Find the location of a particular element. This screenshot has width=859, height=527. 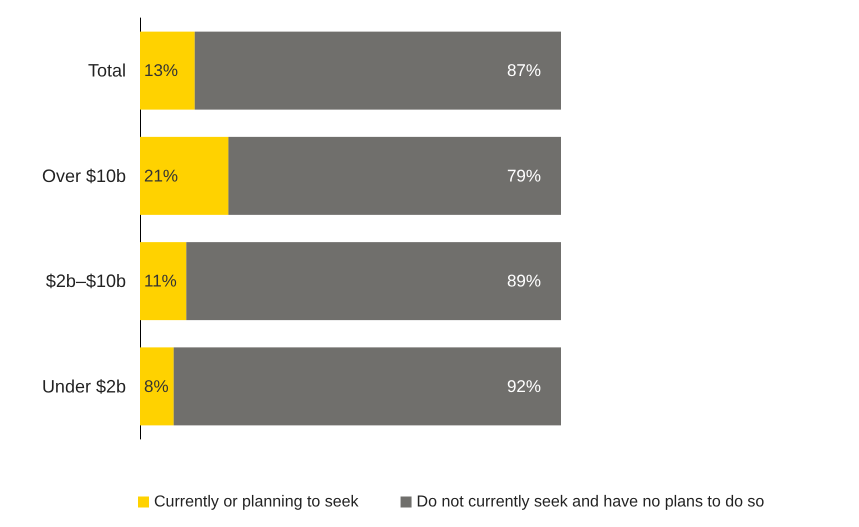

legend-label: Do not currently seek and have no plans to do so is located at coordinates (590, 502).